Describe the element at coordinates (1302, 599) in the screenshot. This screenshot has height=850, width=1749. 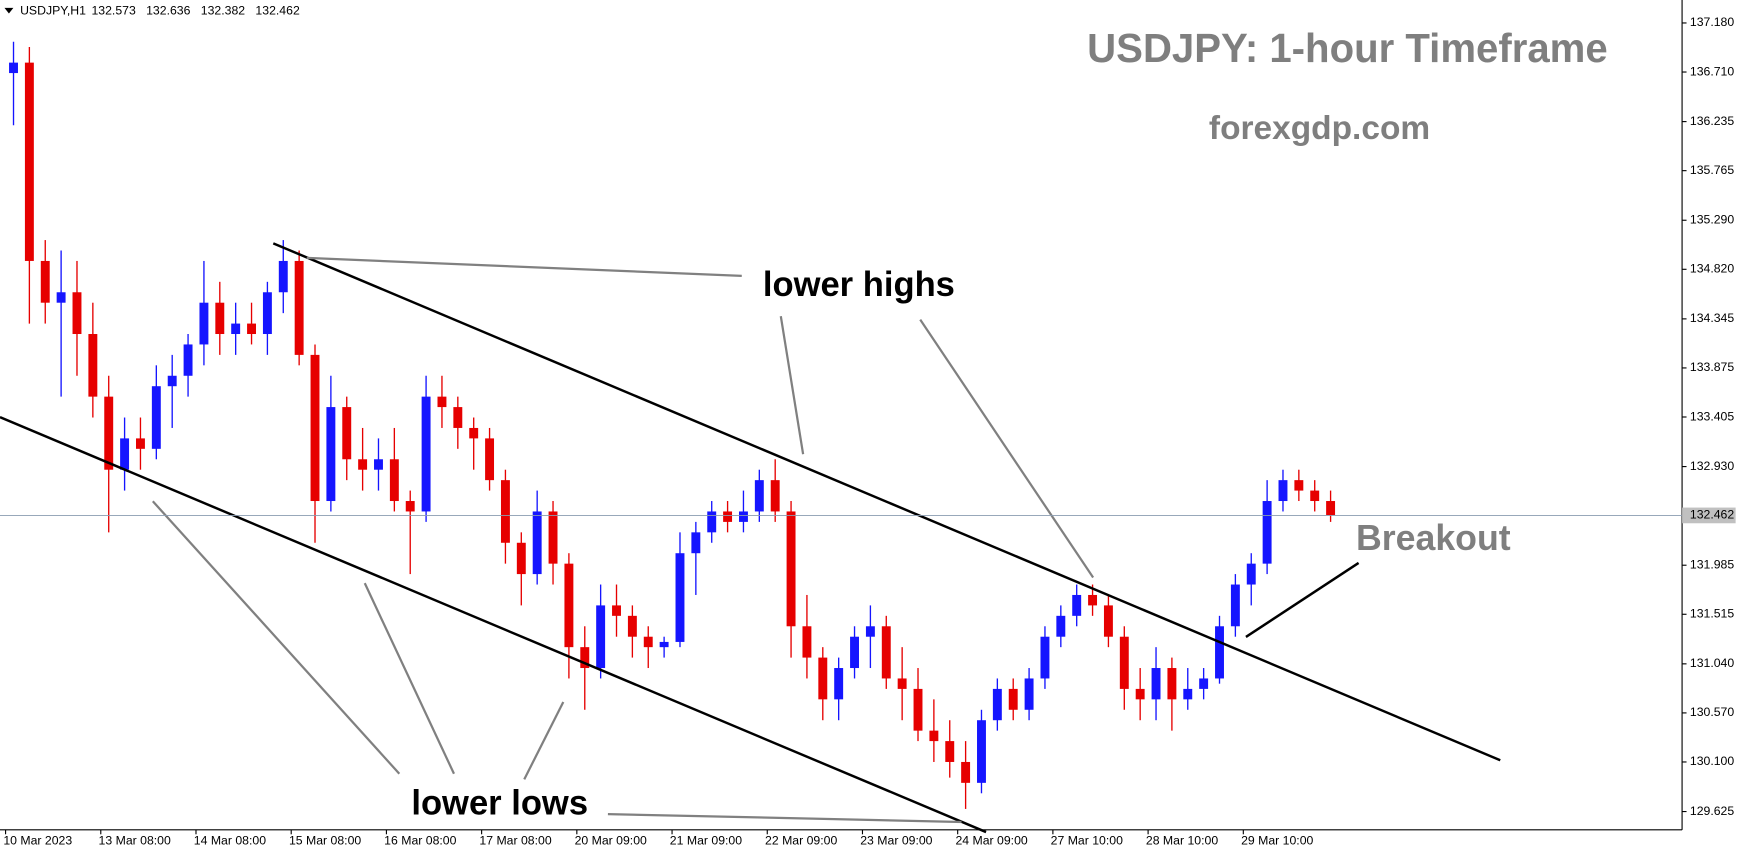
I see `breakout-arrow` at that location.